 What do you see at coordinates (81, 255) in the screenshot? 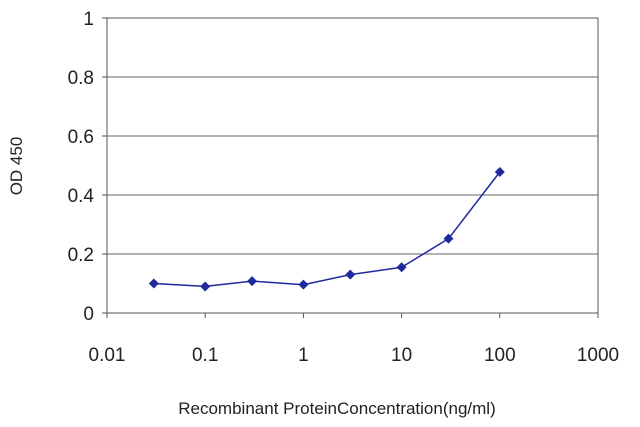
I see `y-tick-label: 0.2` at bounding box center [81, 255].